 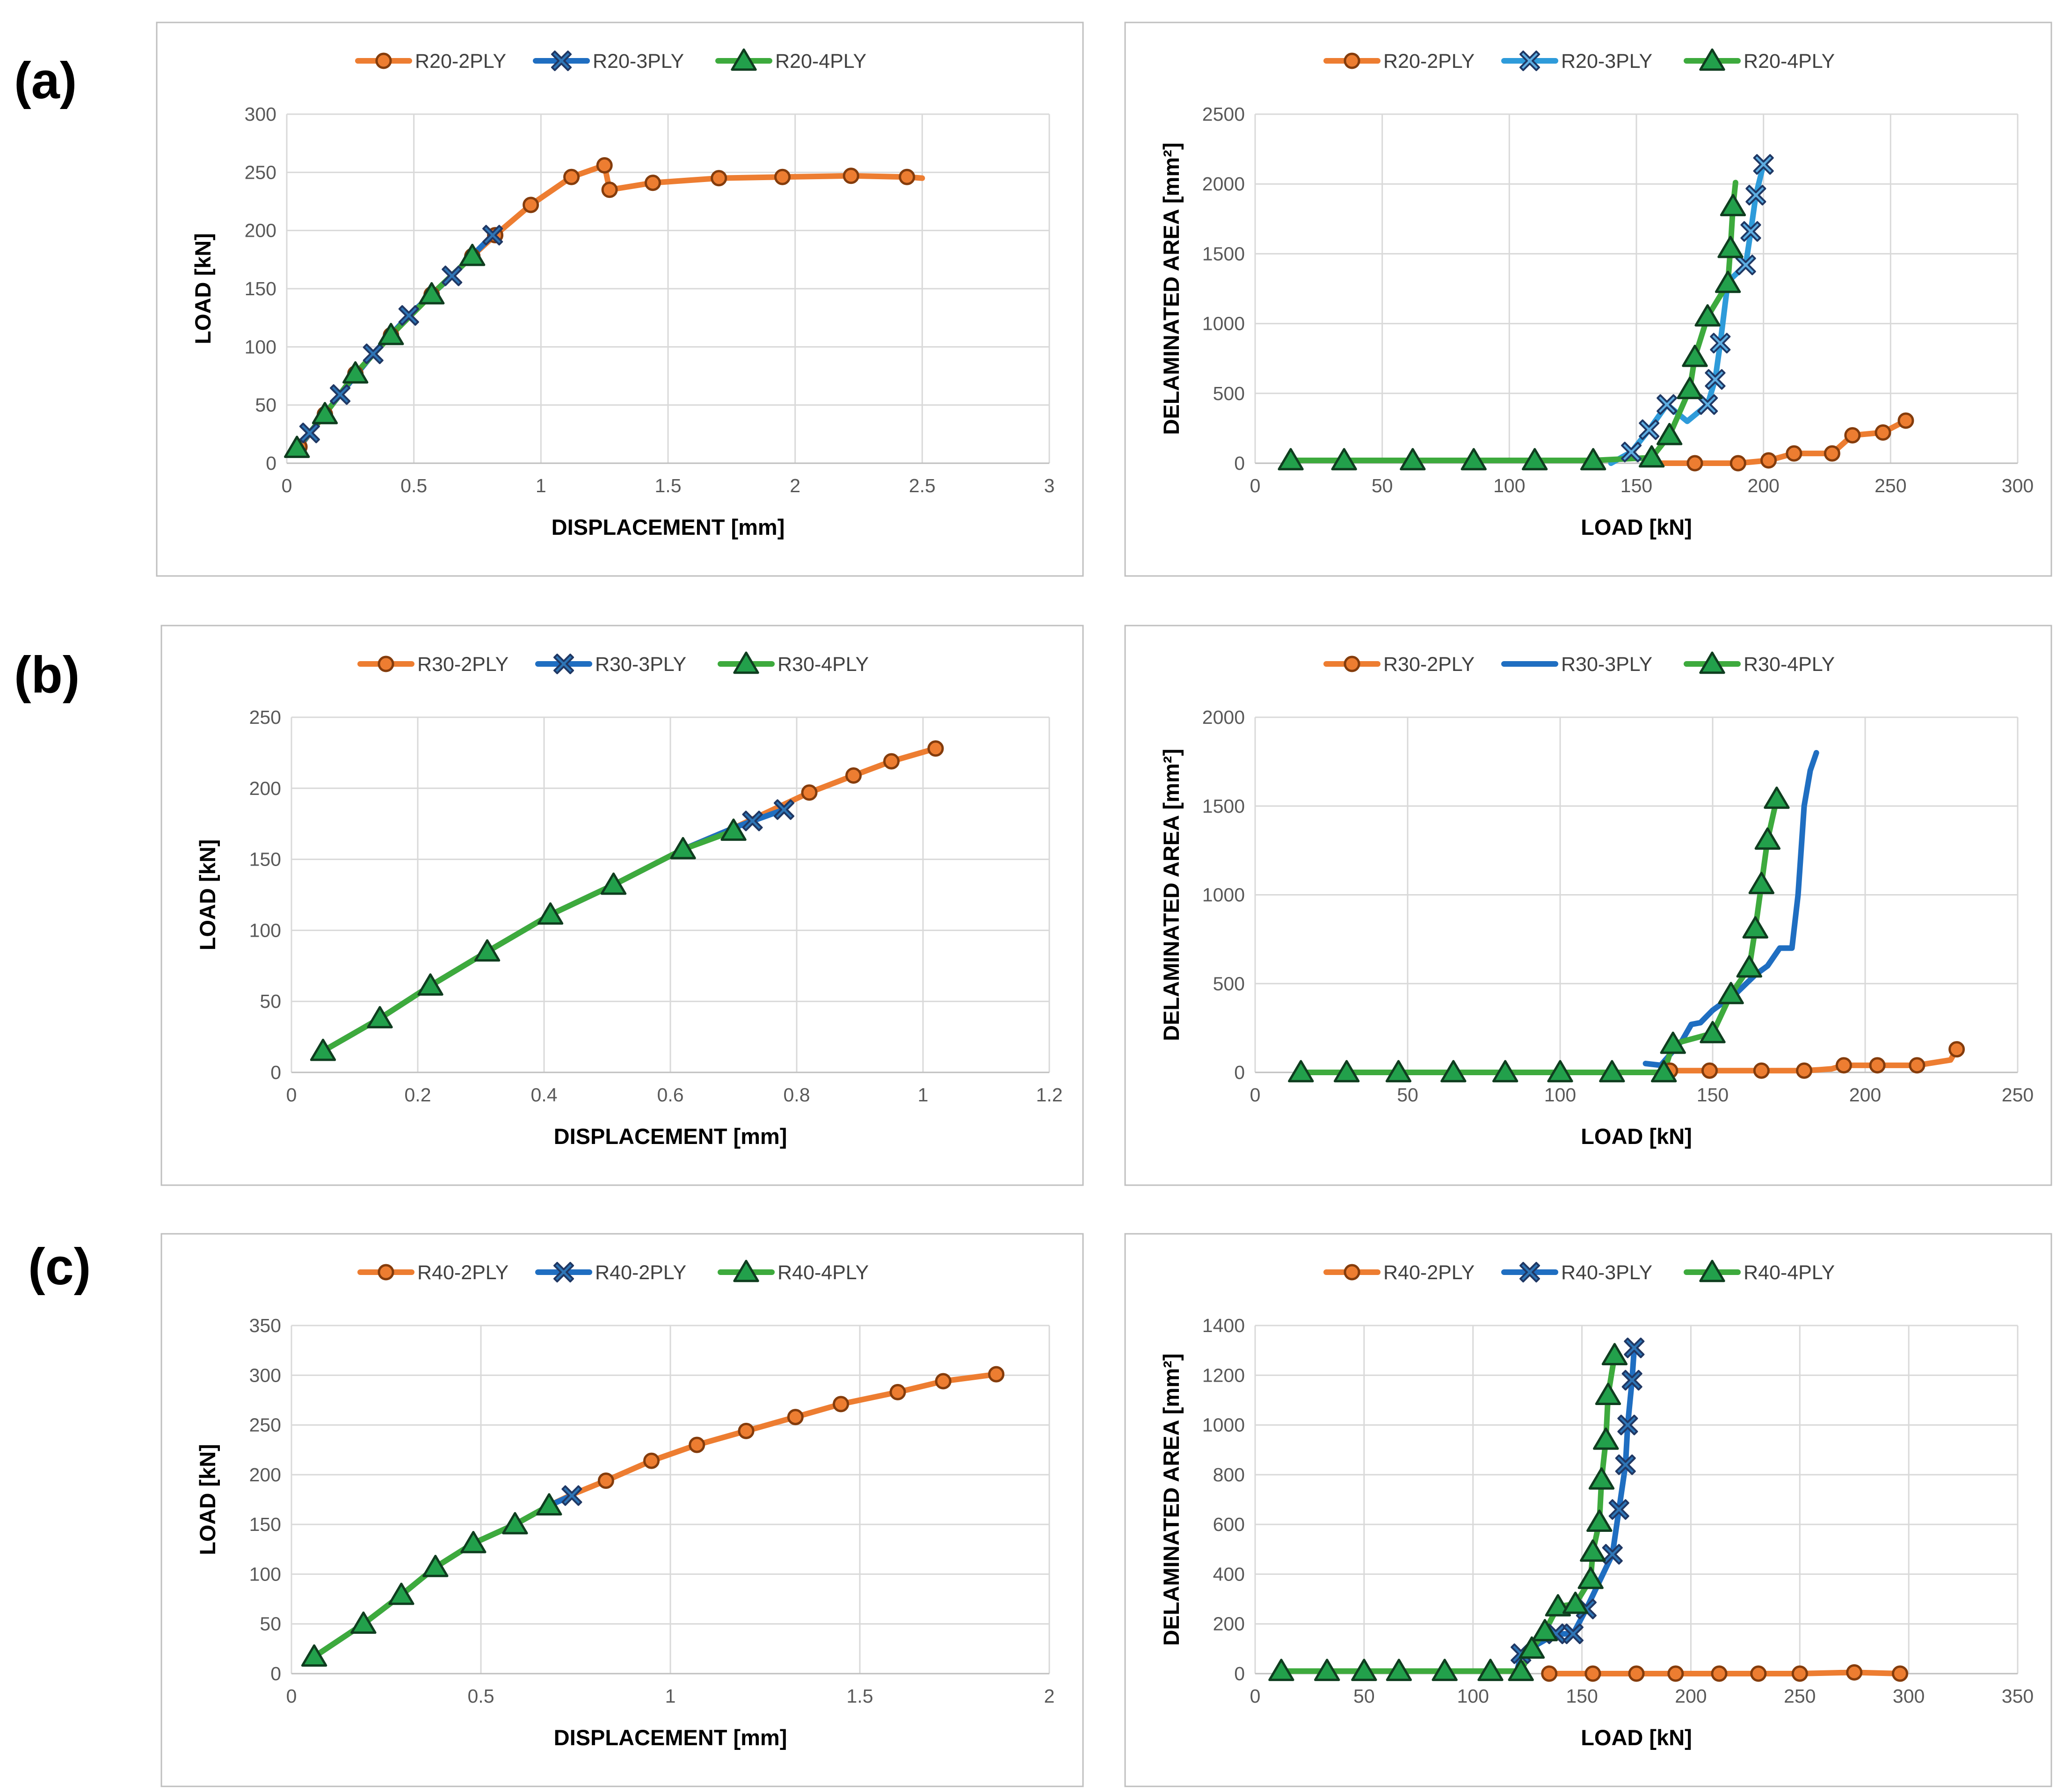 I want to click on legend-label: R40-3PLY, so click(x=1606, y=1272).